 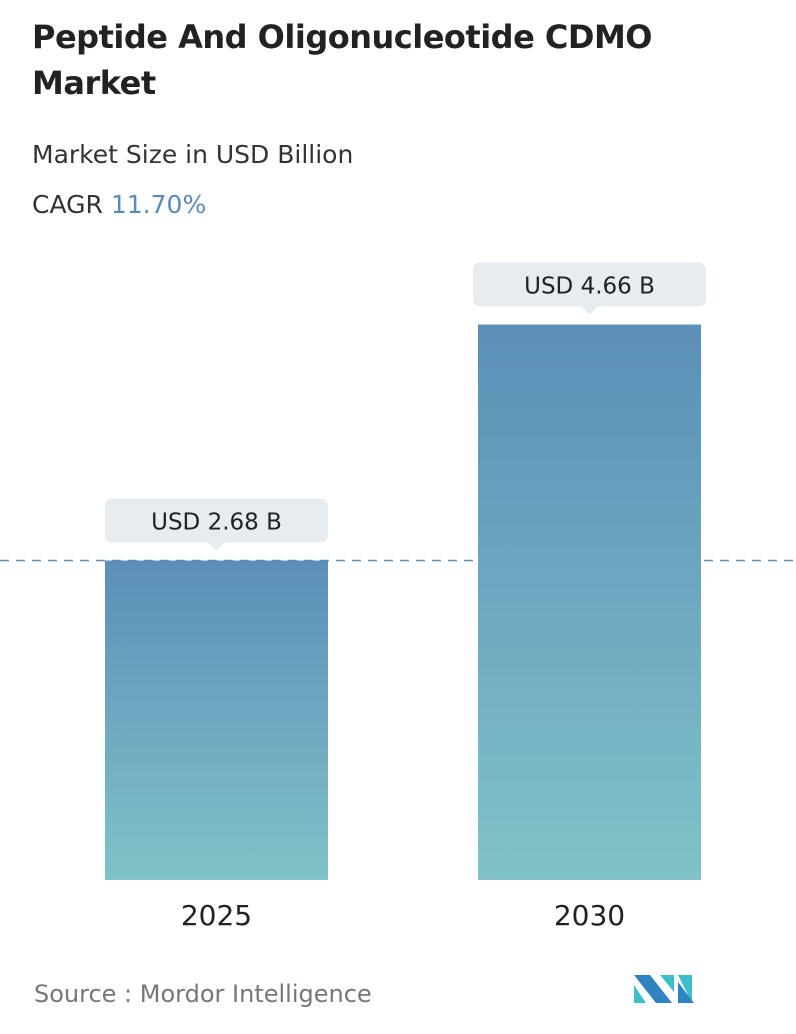 What do you see at coordinates (203, 994) in the screenshot?
I see `source-text: Source : Mordor Intelligence` at bounding box center [203, 994].